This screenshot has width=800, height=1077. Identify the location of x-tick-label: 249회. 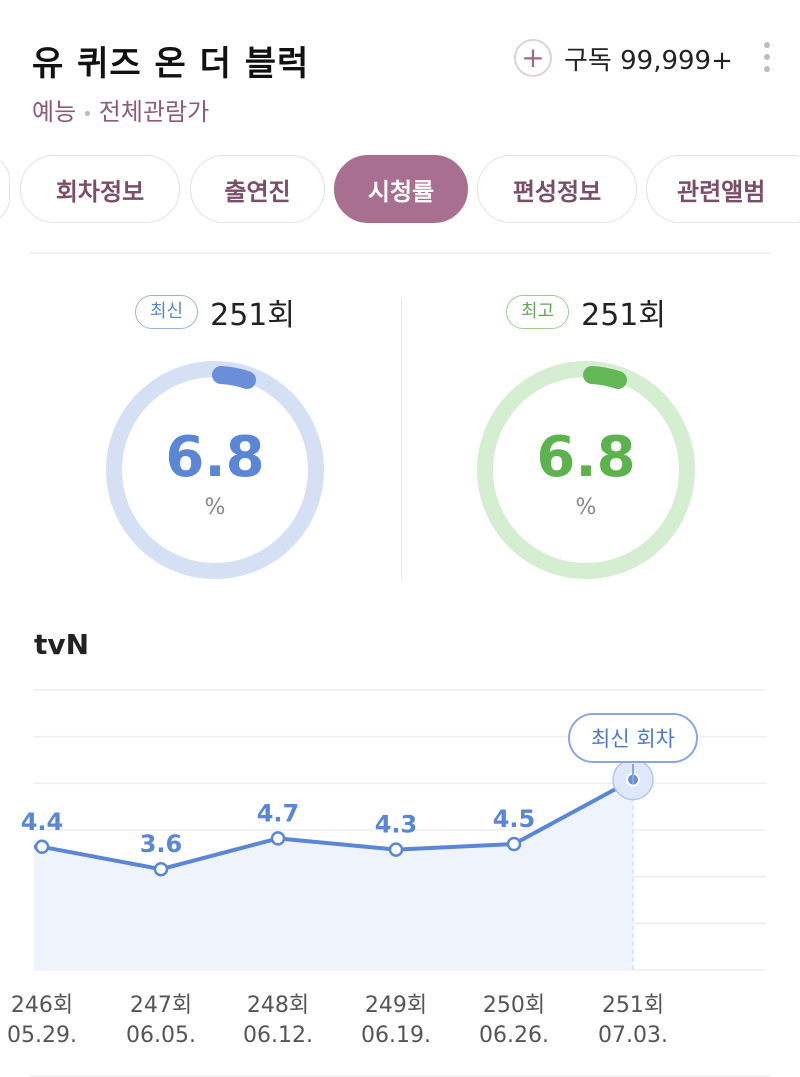
(396, 1005).